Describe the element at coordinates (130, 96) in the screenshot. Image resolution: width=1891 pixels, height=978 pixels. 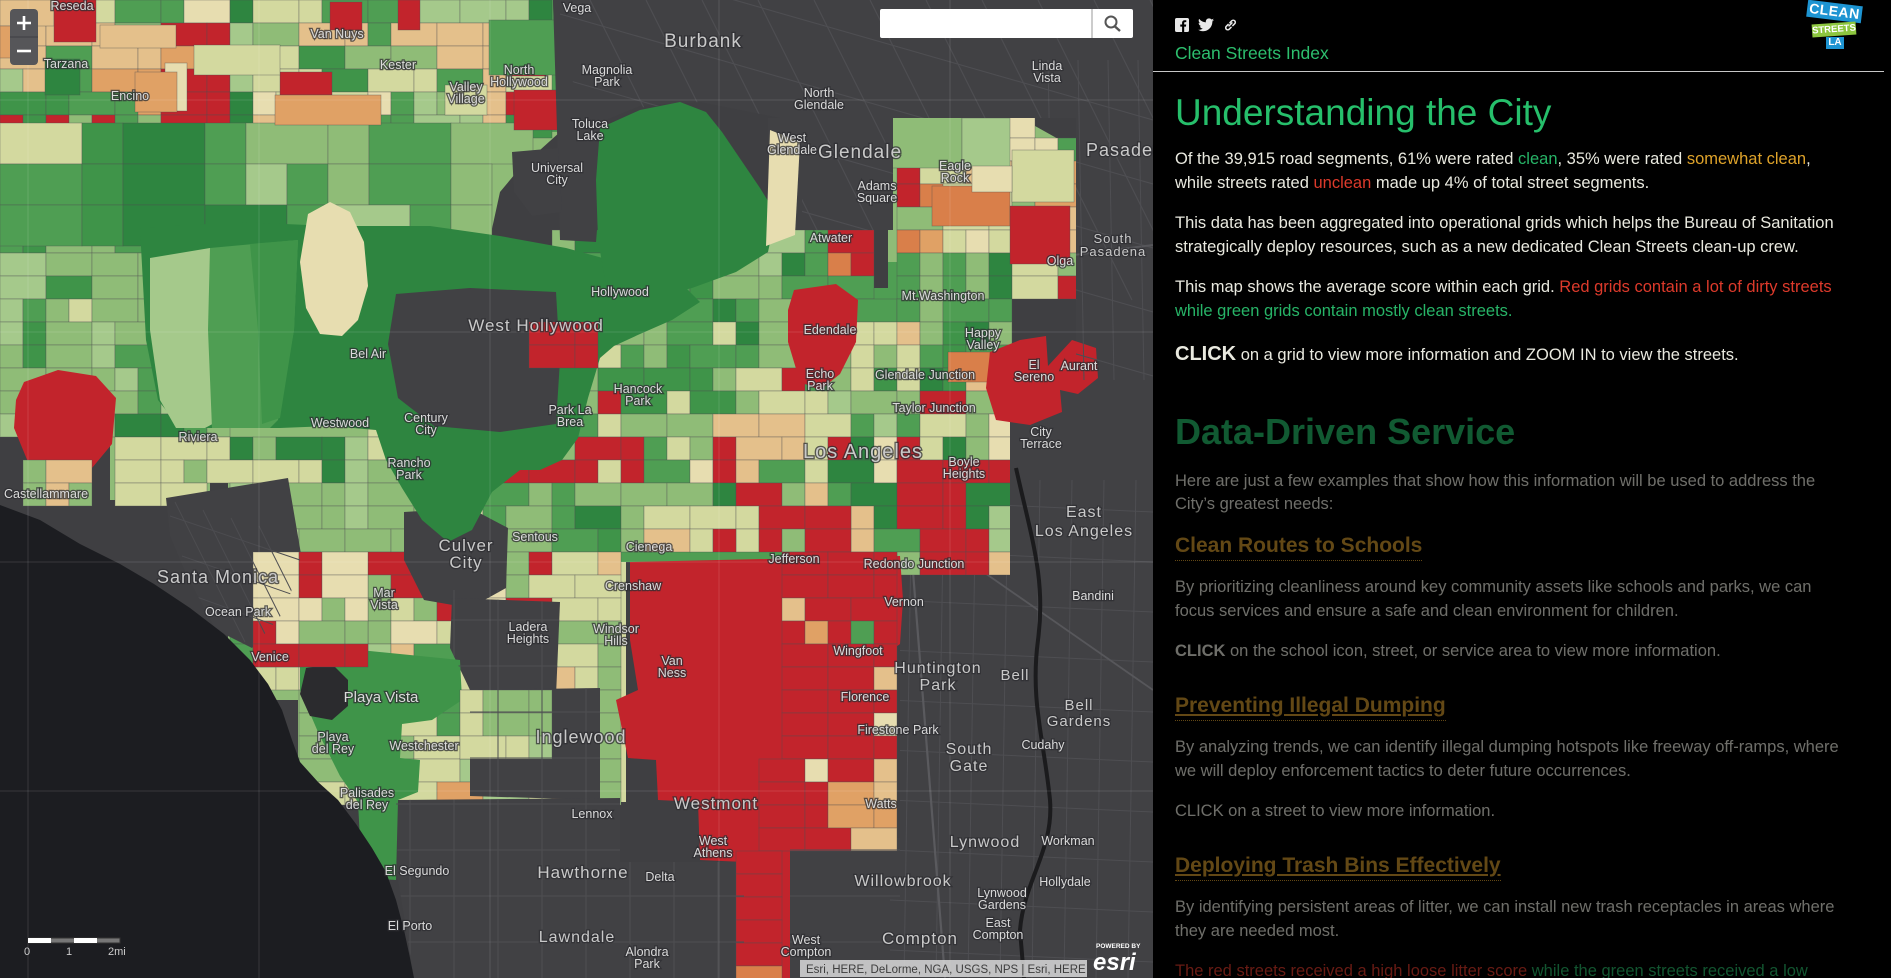
I see `svg-text: Encino` at that location.